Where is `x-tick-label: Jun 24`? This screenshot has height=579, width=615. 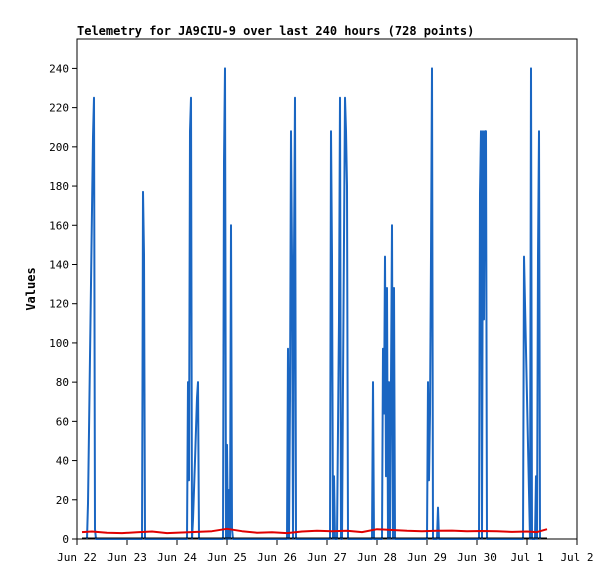 x-tick-label: Jun 24 is located at coordinates (177, 557).